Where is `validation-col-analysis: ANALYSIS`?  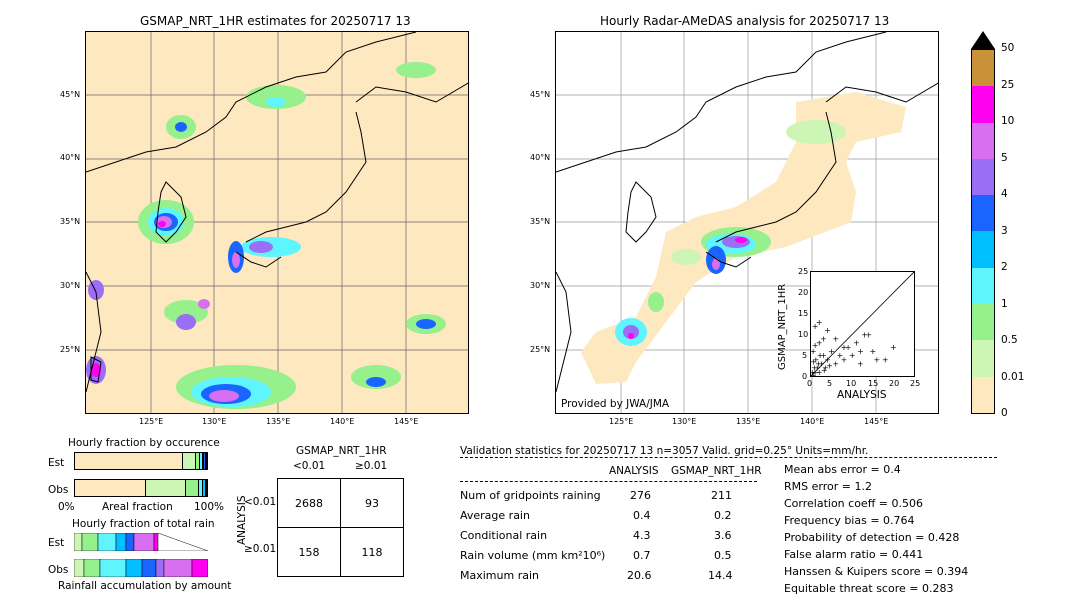 validation-col-analysis: ANALYSIS is located at coordinates (634, 471).